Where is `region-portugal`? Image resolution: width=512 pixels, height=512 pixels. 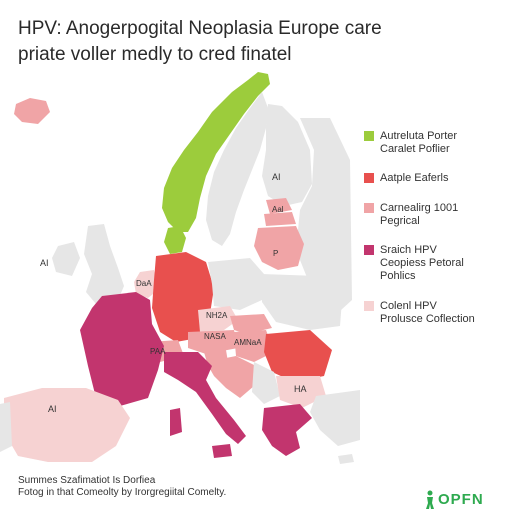
region-portugal is located at coordinates (6, 427).